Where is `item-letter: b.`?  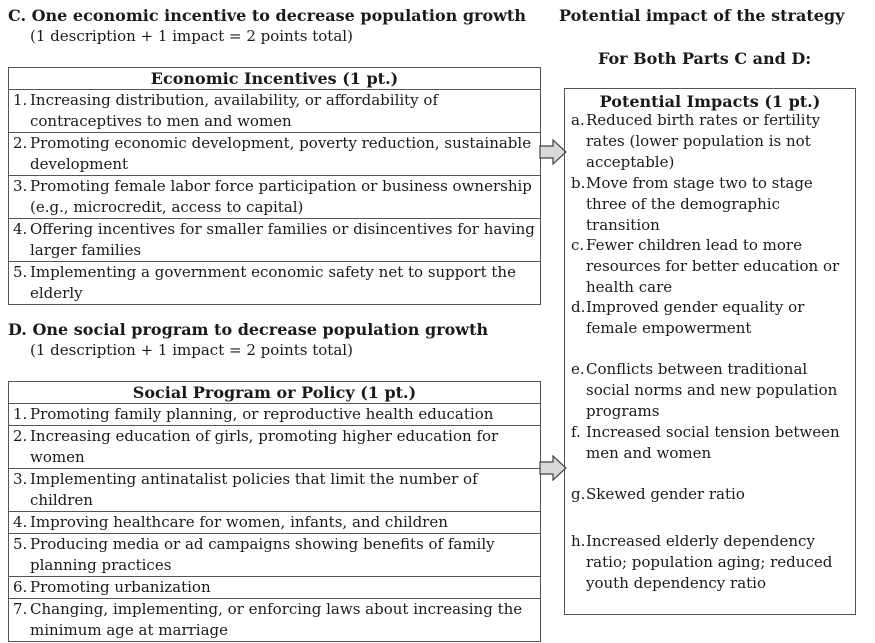
item-letter: b. is located at coordinates (578, 183).